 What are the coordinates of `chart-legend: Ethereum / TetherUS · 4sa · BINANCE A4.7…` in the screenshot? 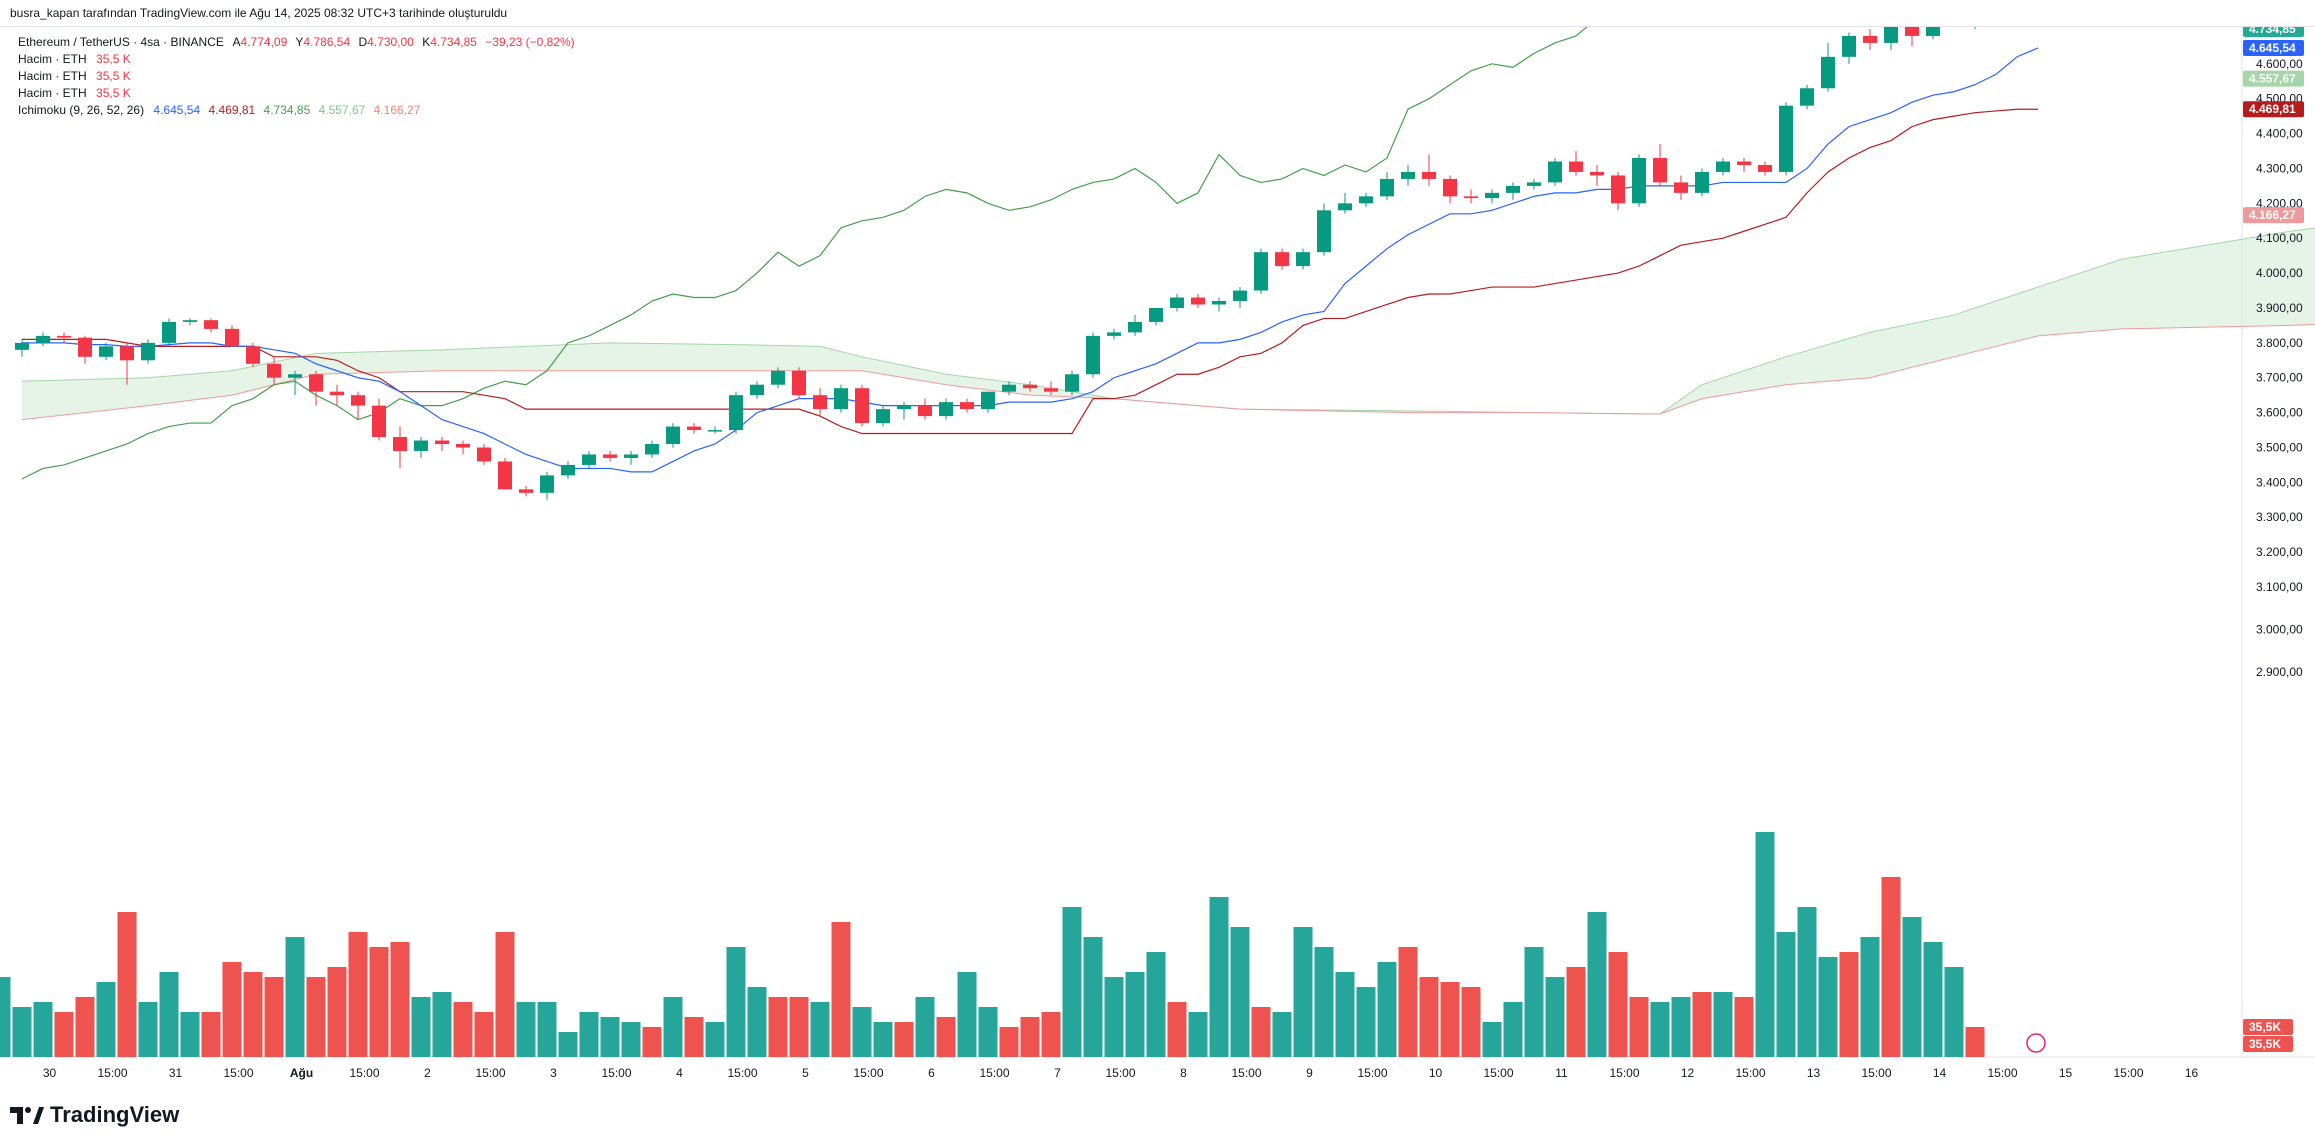 It's located at (296, 76).